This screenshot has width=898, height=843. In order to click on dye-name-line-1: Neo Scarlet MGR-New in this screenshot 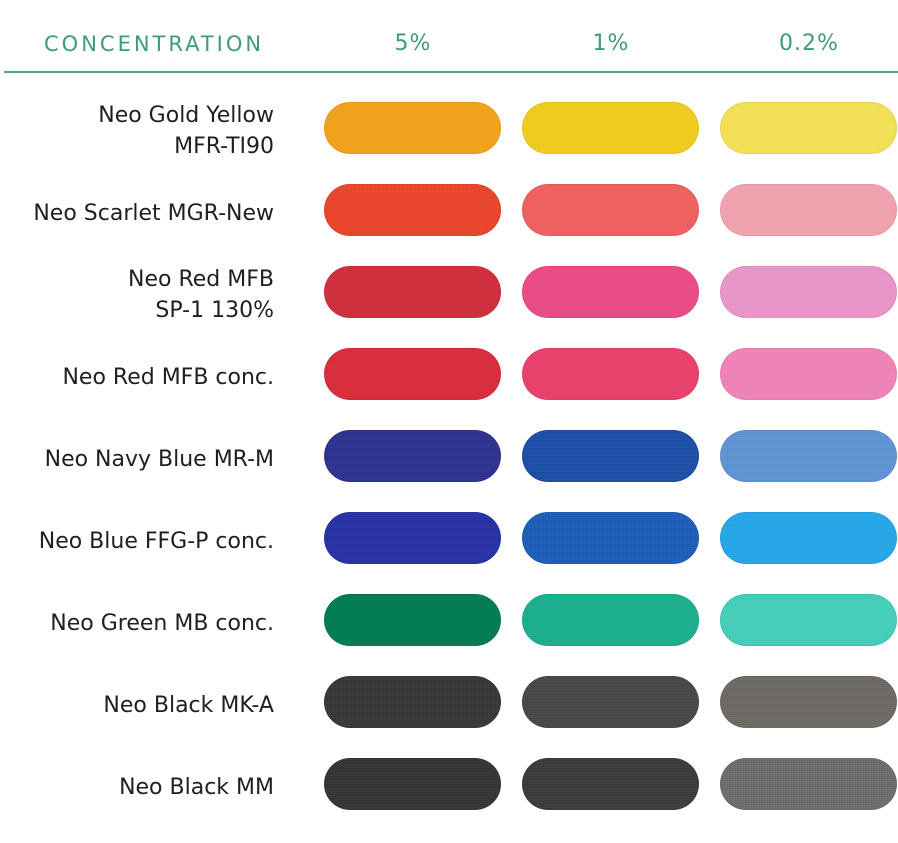, I will do `click(153, 213)`.